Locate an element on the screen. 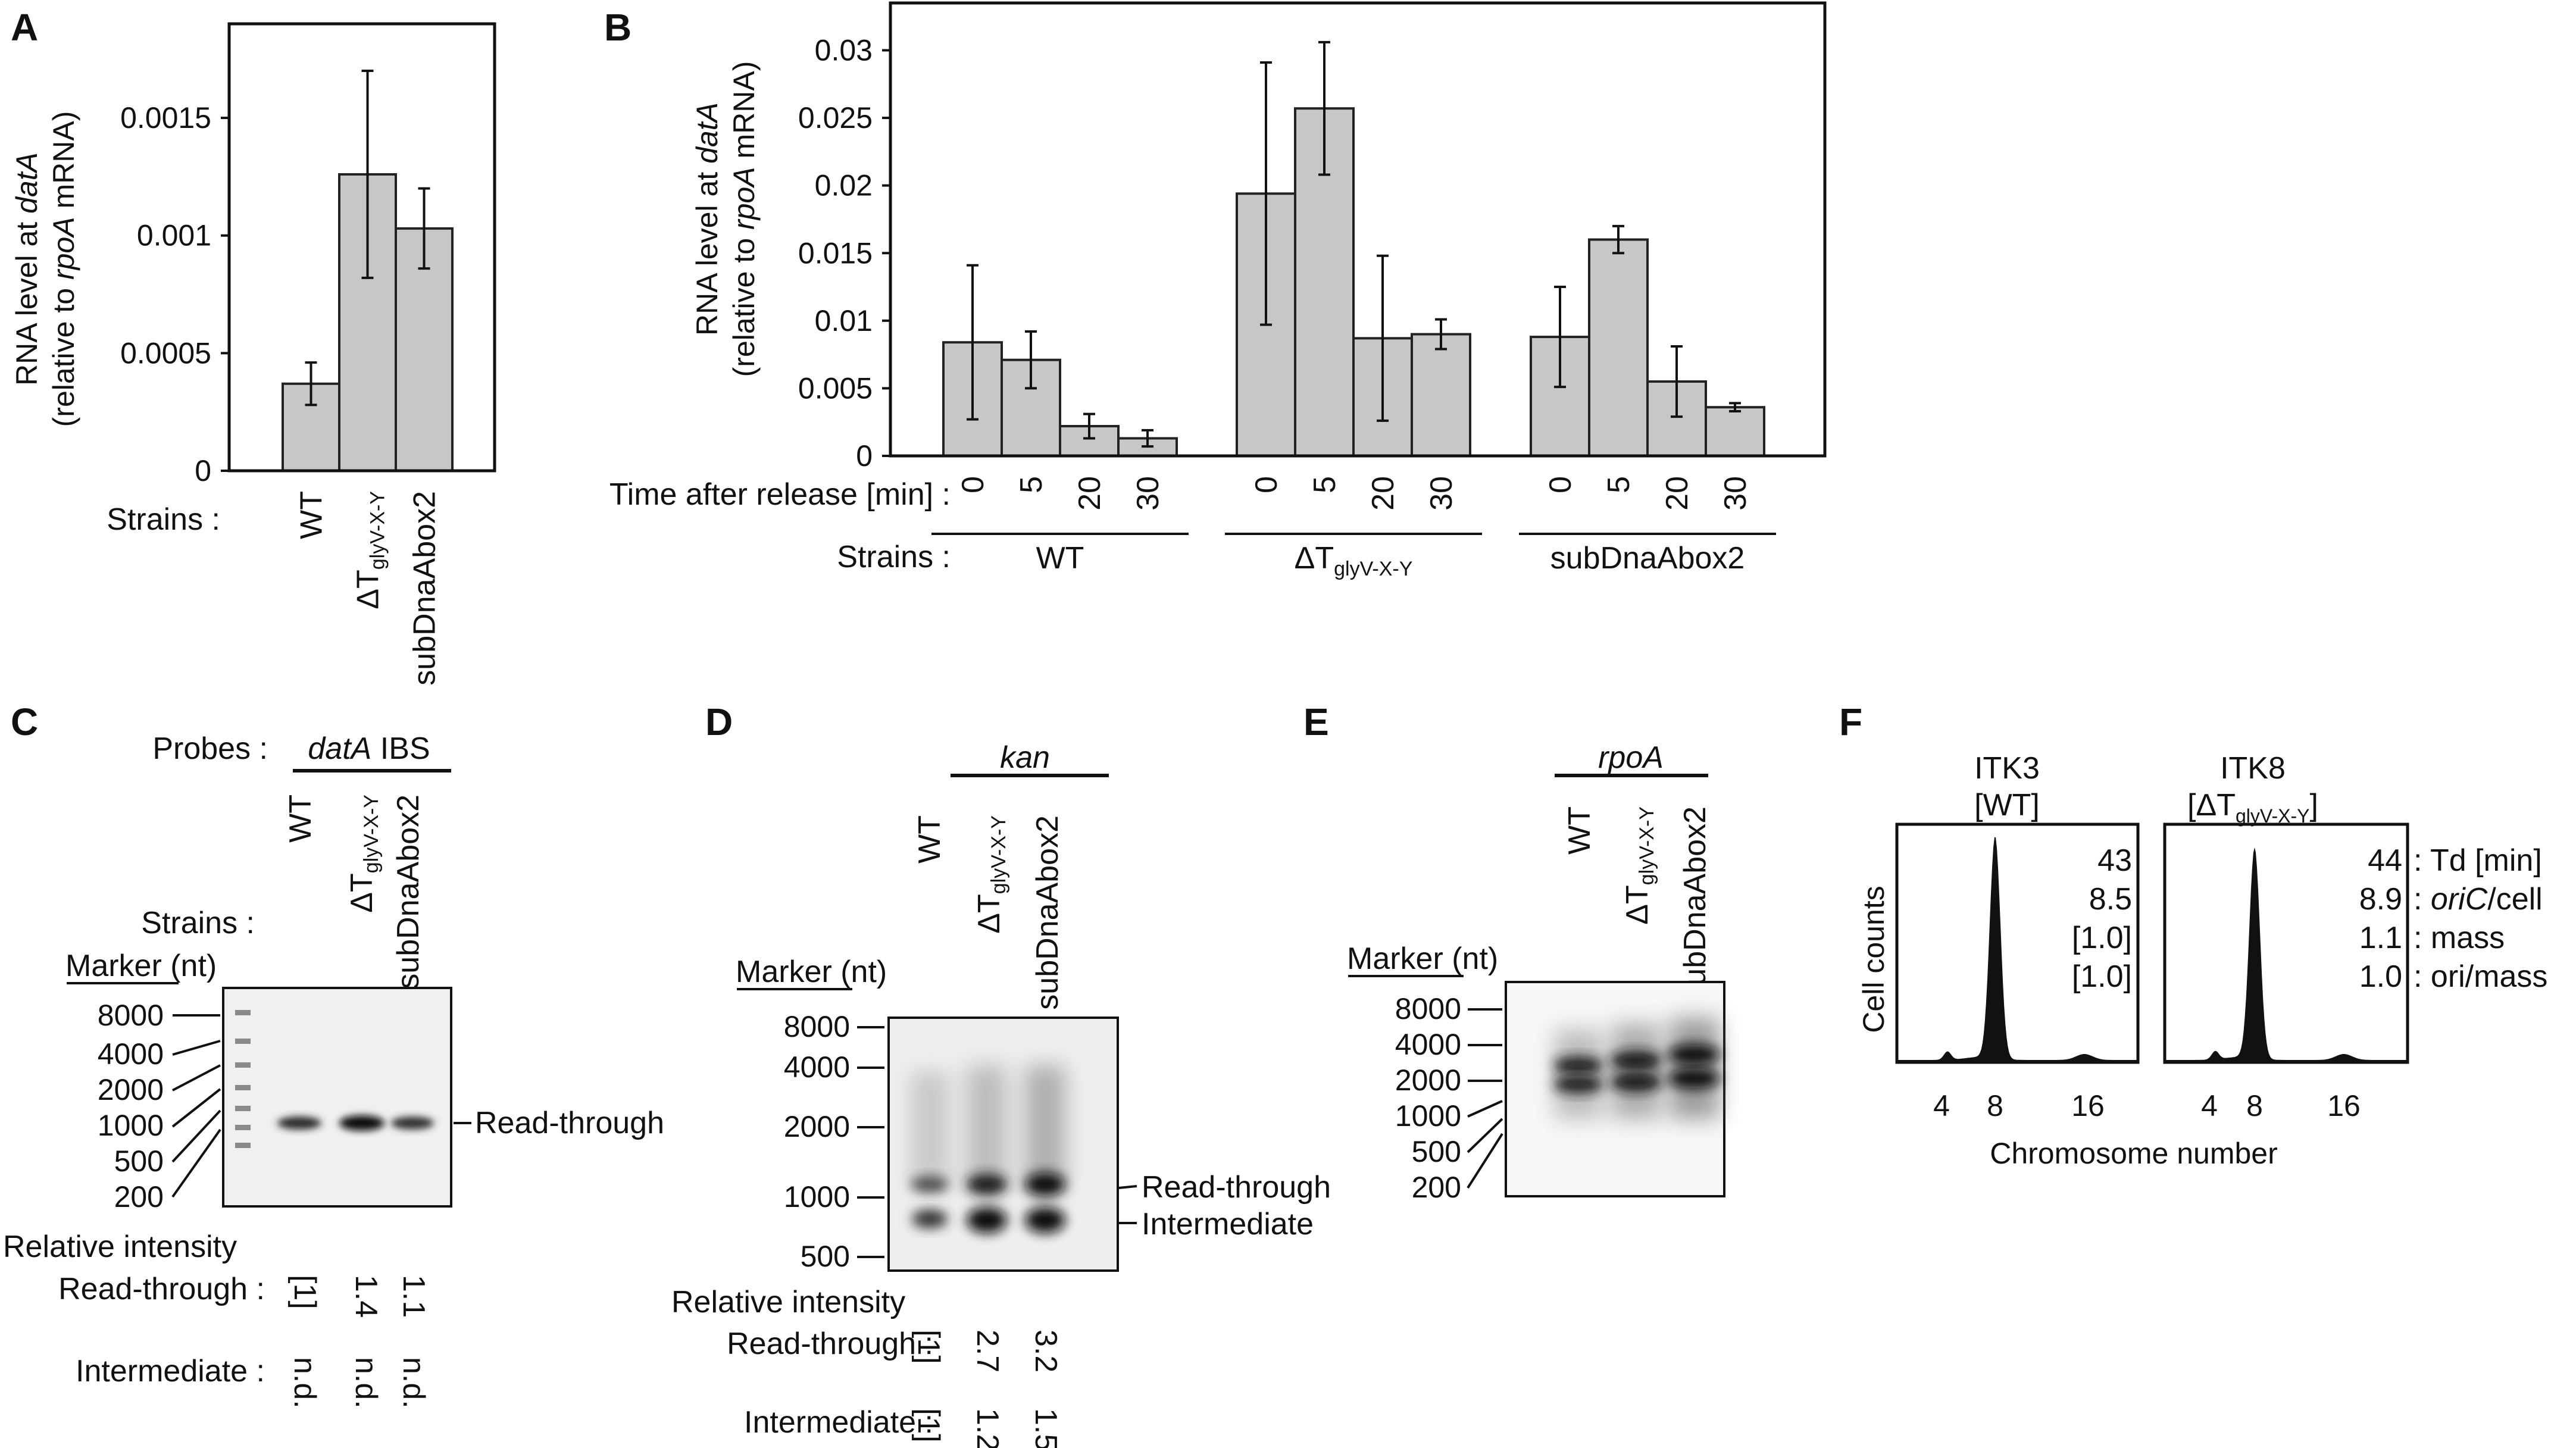  chart-a-ytick-label: 0.001 is located at coordinates (174, 235).